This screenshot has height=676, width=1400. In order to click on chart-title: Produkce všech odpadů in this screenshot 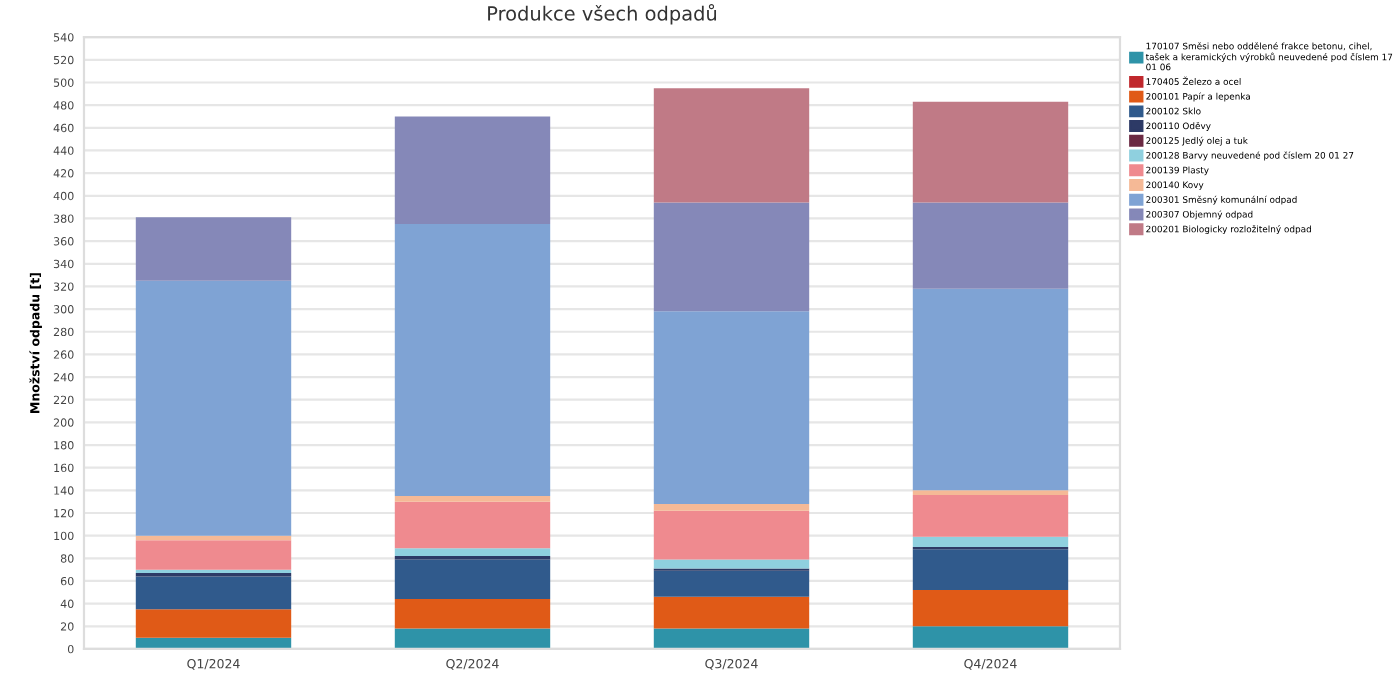, I will do `click(602, 14)`.